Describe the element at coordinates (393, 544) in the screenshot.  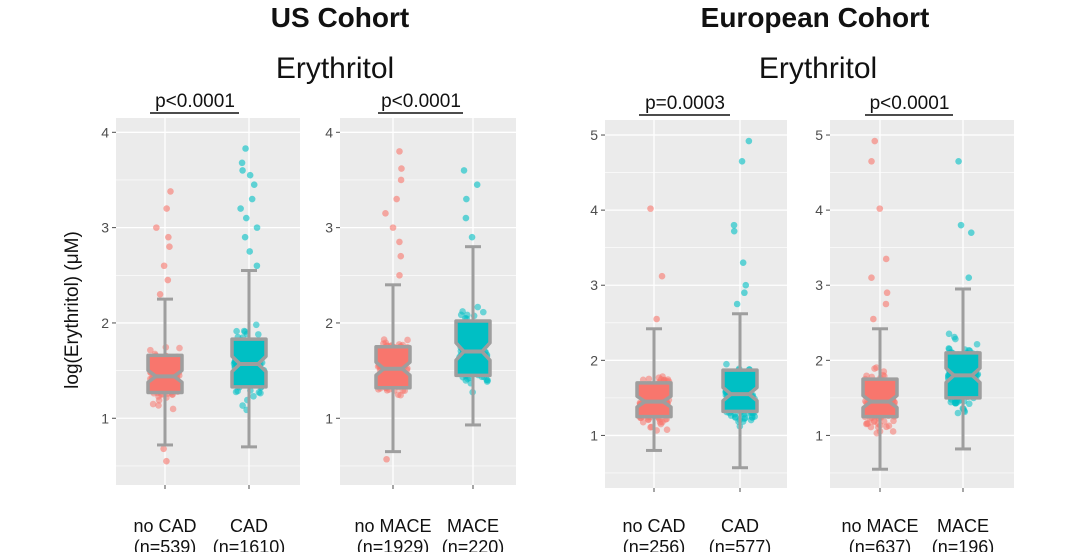
I see `x-category-count: (n=1929)` at that location.